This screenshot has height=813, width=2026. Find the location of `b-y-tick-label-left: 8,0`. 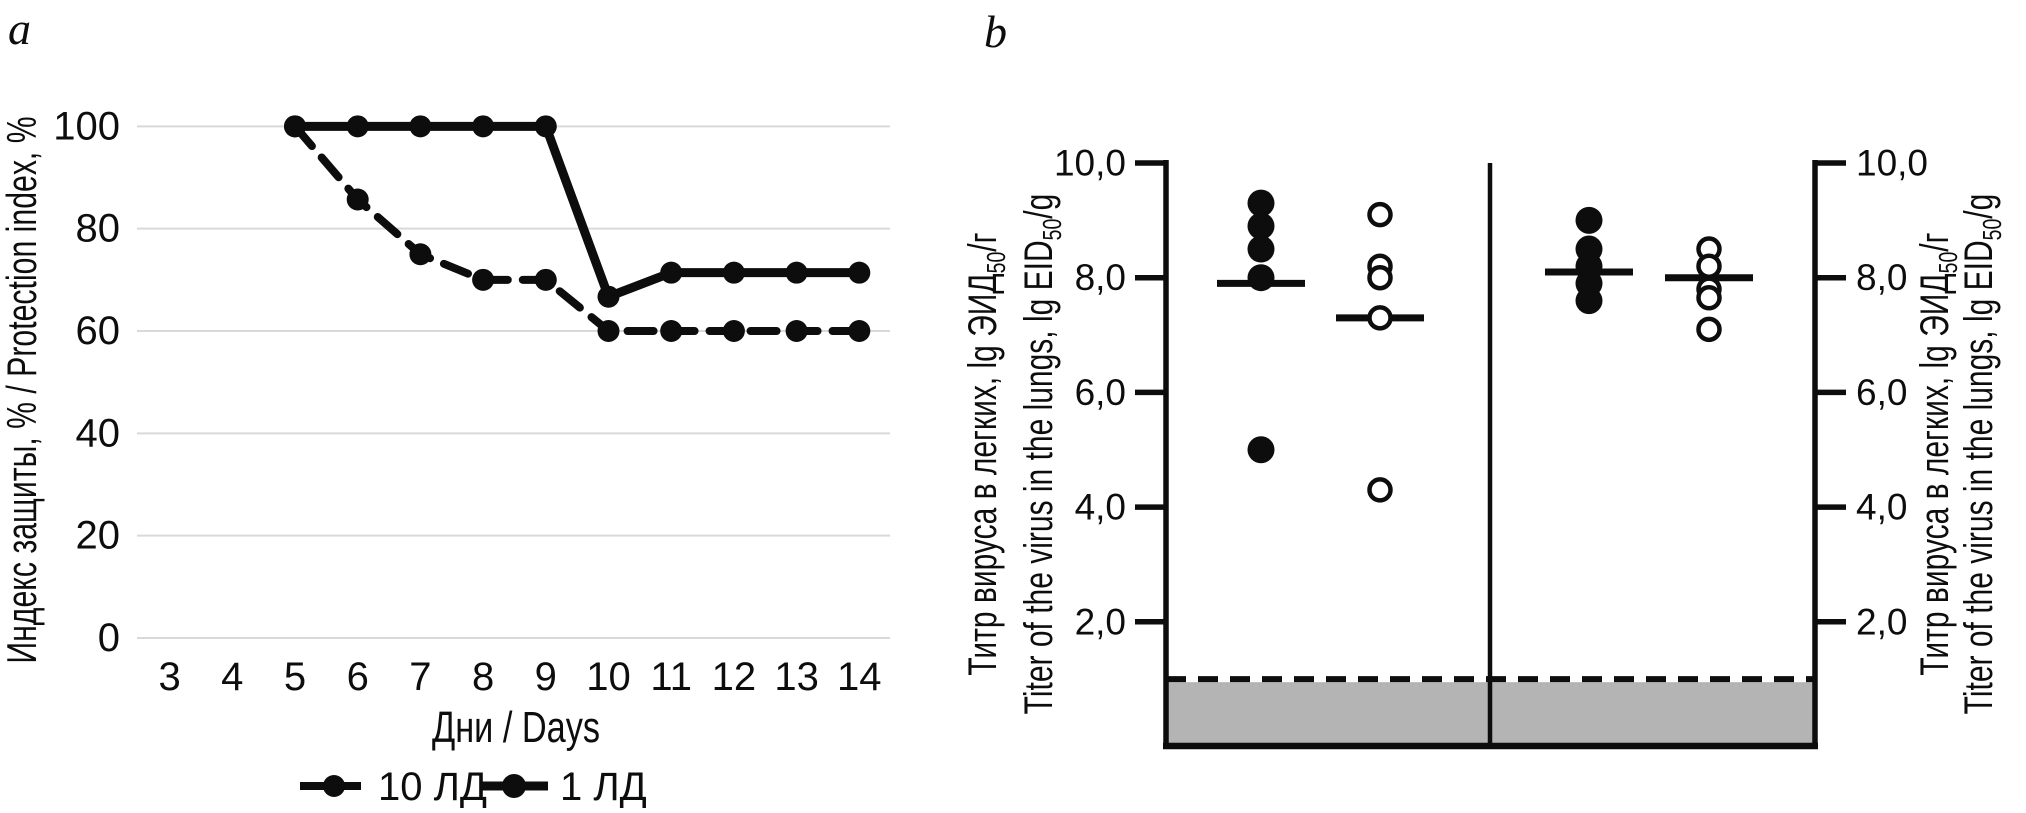

b-y-tick-label-left: 8,0 is located at coordinates (1100, 277).